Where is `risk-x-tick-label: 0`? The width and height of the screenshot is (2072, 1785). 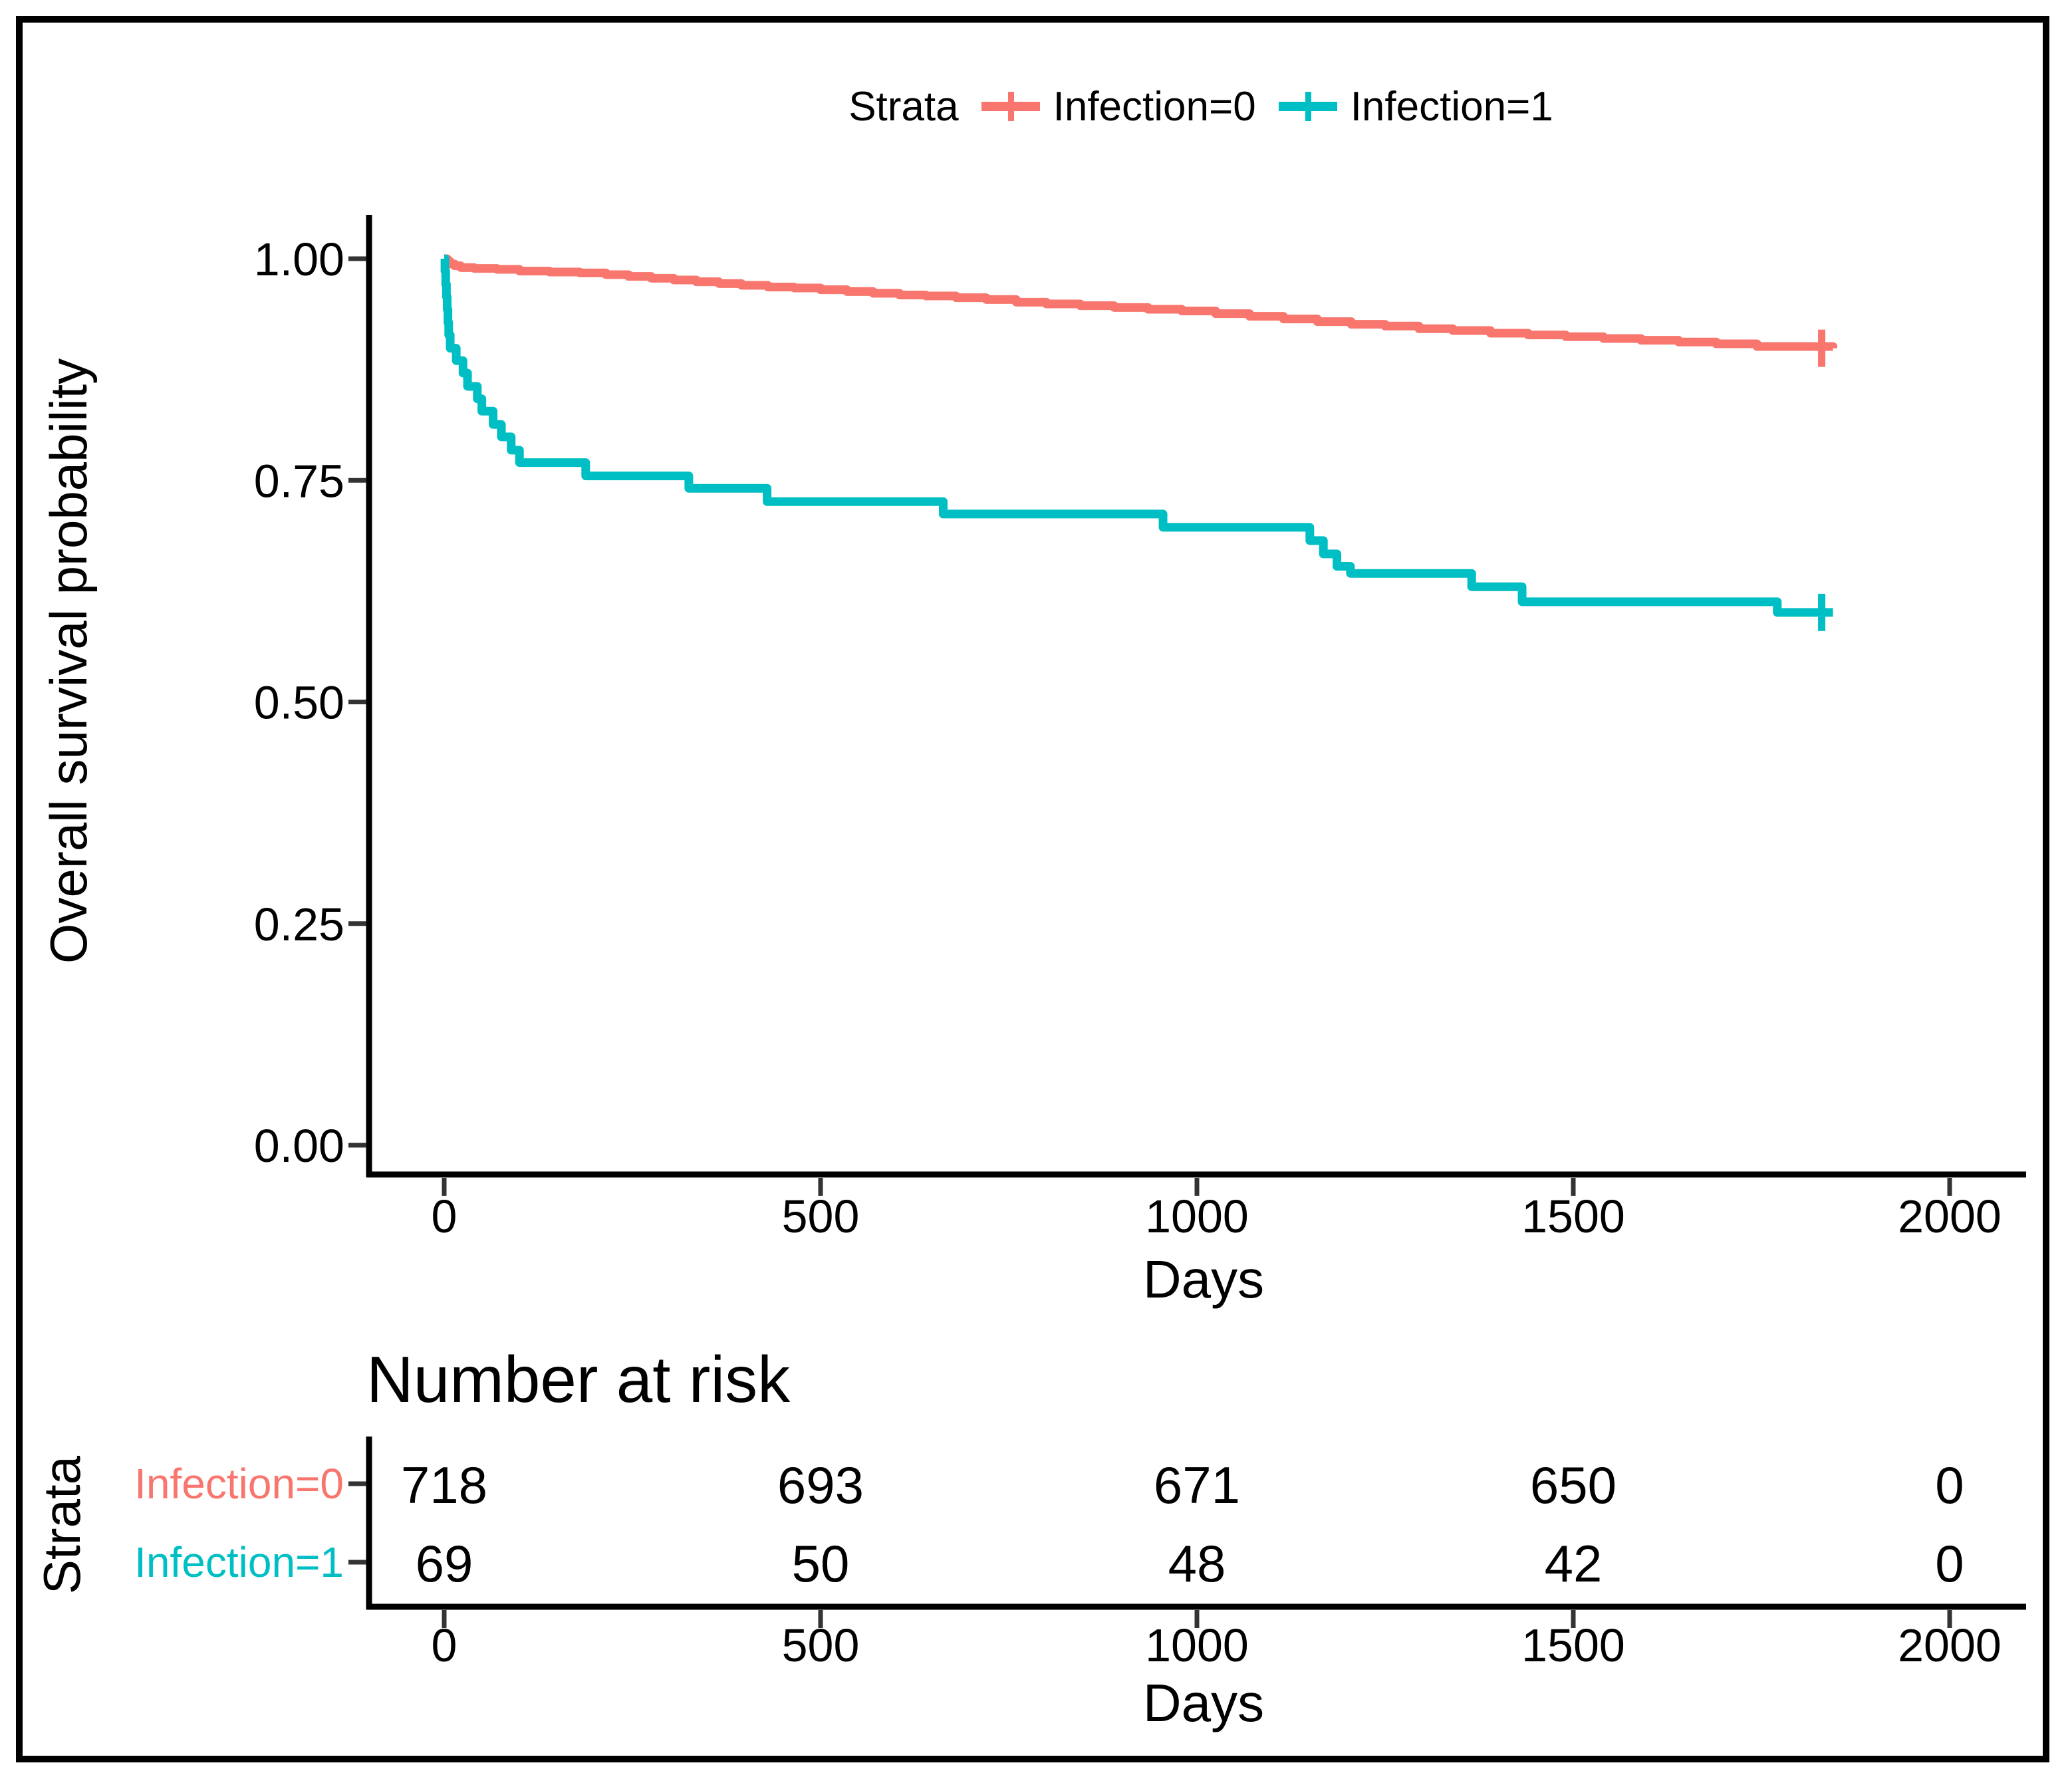 risk-x-tick-label: 0 is located at coordinates (444, 1645).